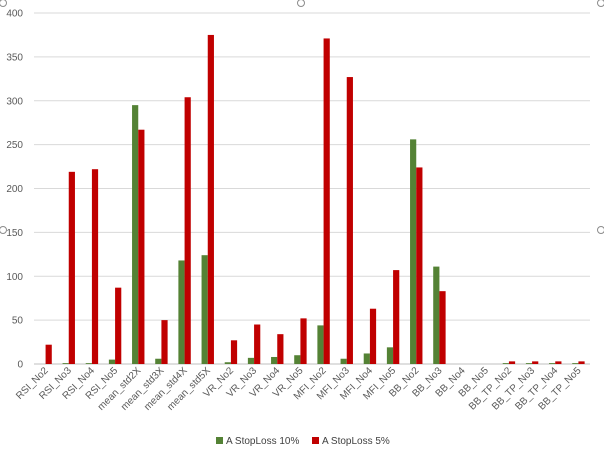 The width and height of the screenshot is (604, 461). What do you see at coordinates (280, 349) in the screenshot?
I see `bar-VR_No4-s2` at bounding box center [280, 349].